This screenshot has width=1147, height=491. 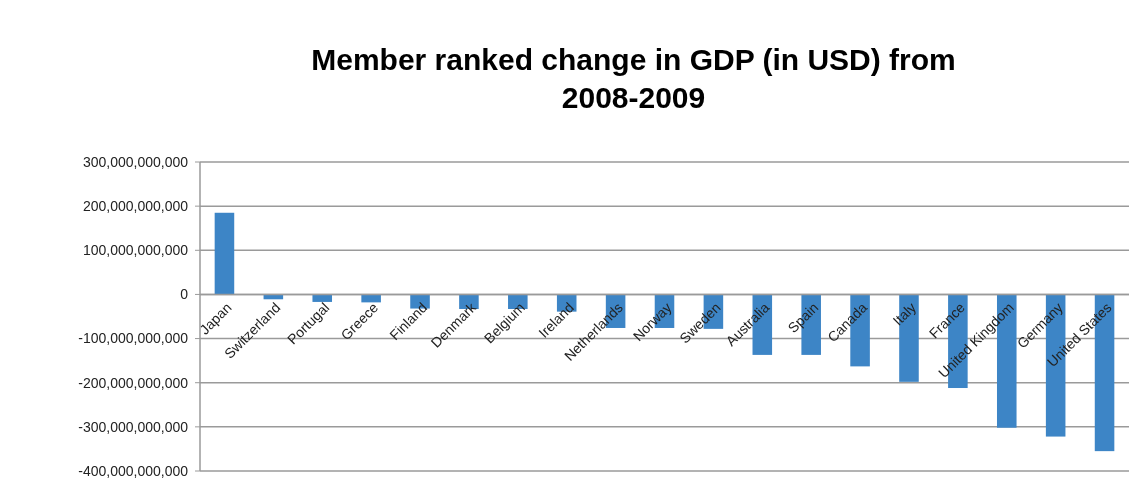 I want to click on y-tick-label: -400,000,000,000, so click(x=133, y=470).